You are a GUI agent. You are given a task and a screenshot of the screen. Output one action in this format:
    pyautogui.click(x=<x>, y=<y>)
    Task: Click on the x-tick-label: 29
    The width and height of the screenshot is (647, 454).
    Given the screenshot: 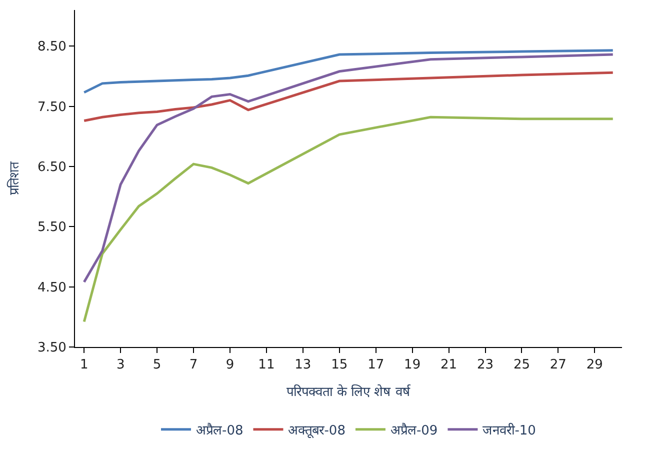 What is the action you would take?
    pyautogui.click(x=594, y=365)
    